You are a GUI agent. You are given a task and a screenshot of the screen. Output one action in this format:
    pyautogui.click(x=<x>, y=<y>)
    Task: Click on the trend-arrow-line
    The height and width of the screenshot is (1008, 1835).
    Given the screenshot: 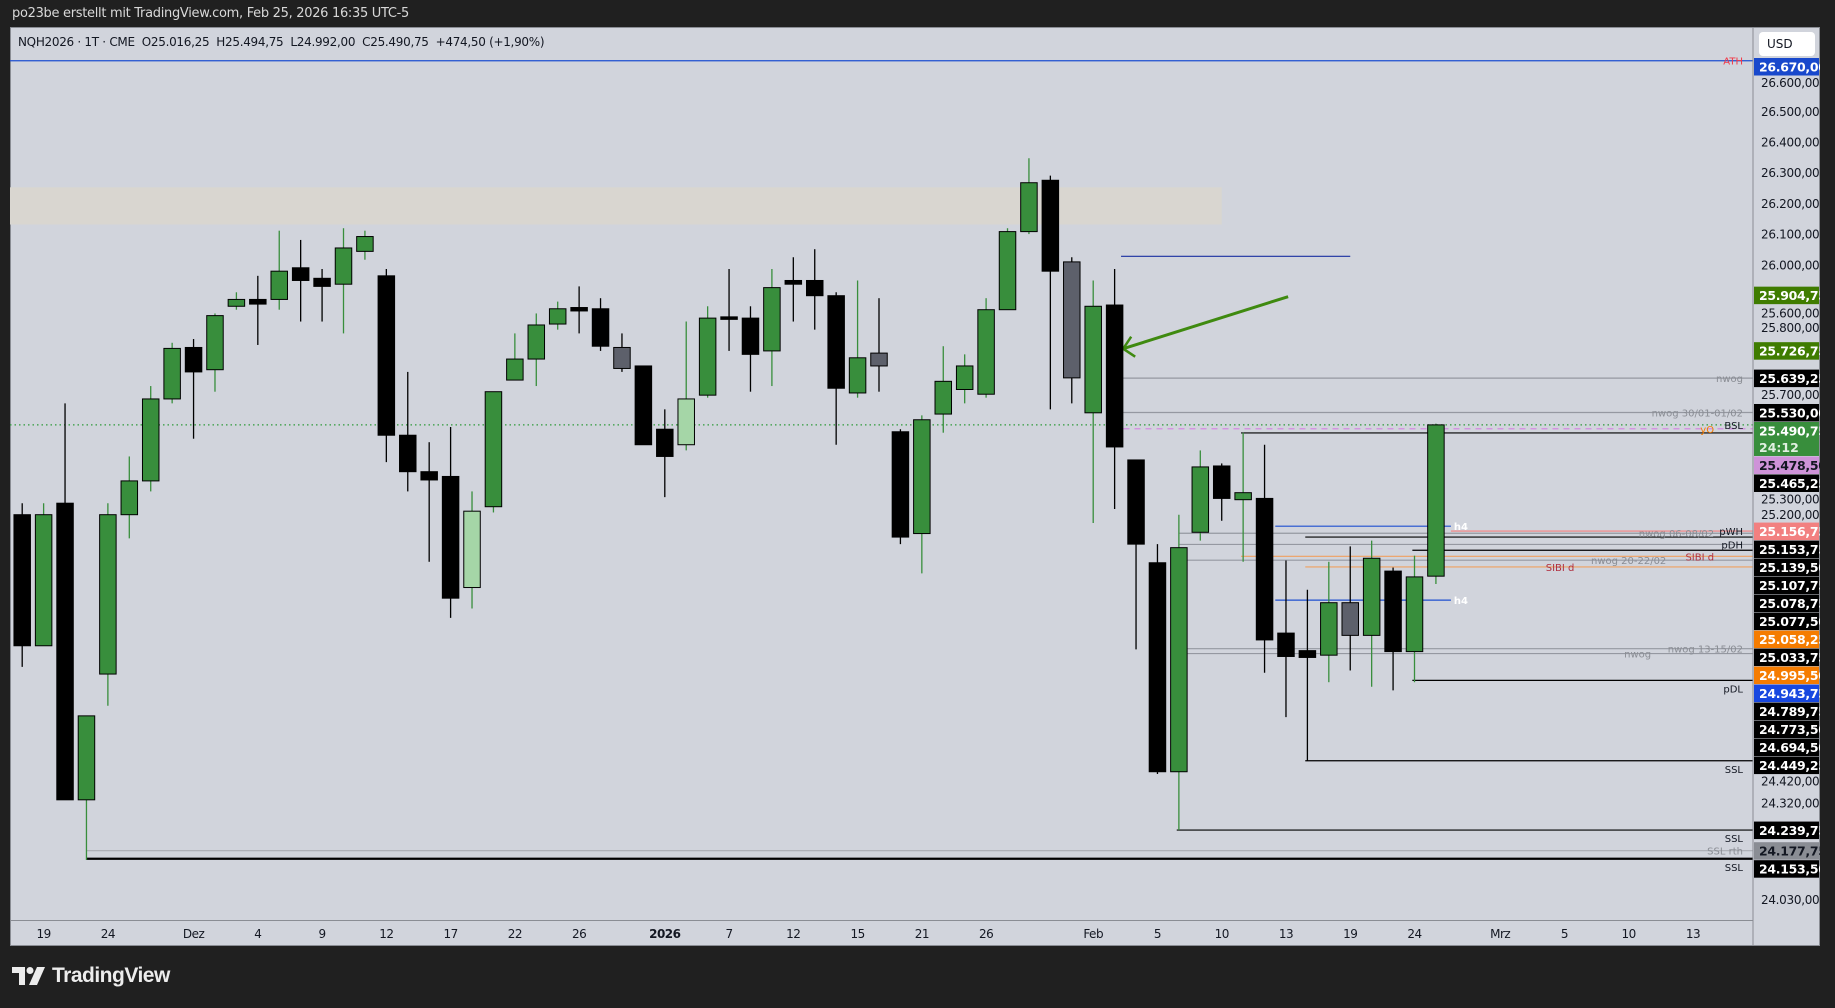 What is the action you would take?
    pyautogui.click(x=1205, y=323)
    